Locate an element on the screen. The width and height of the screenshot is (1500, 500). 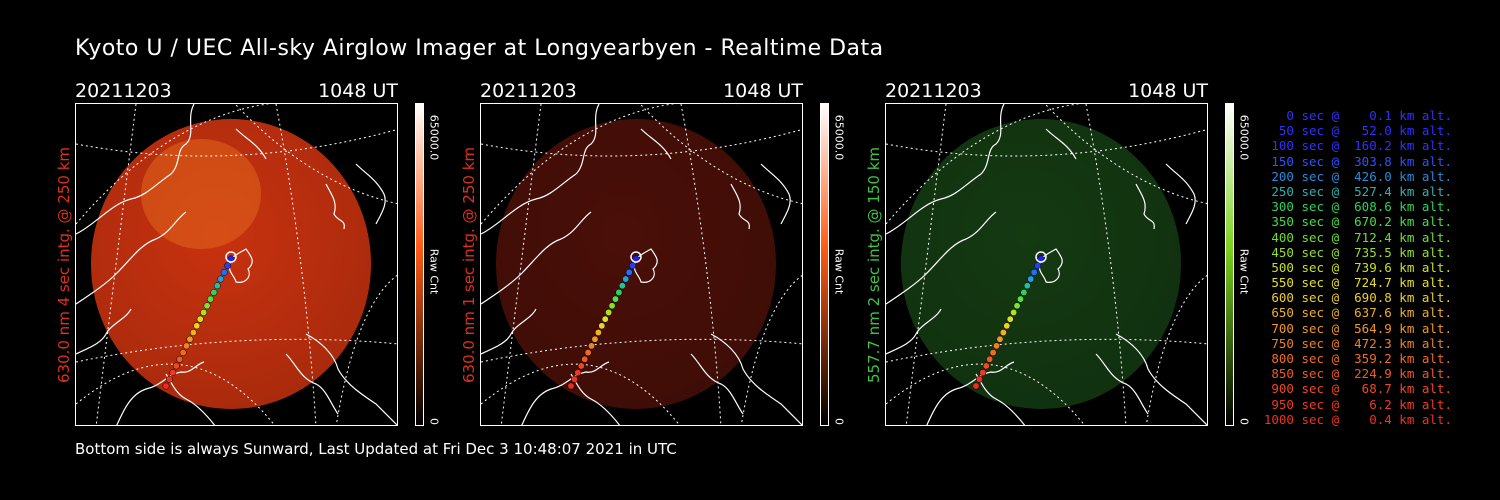
legend-row: 800 sec @ 359.2 km alt. is located at coordinates (1357, 358).